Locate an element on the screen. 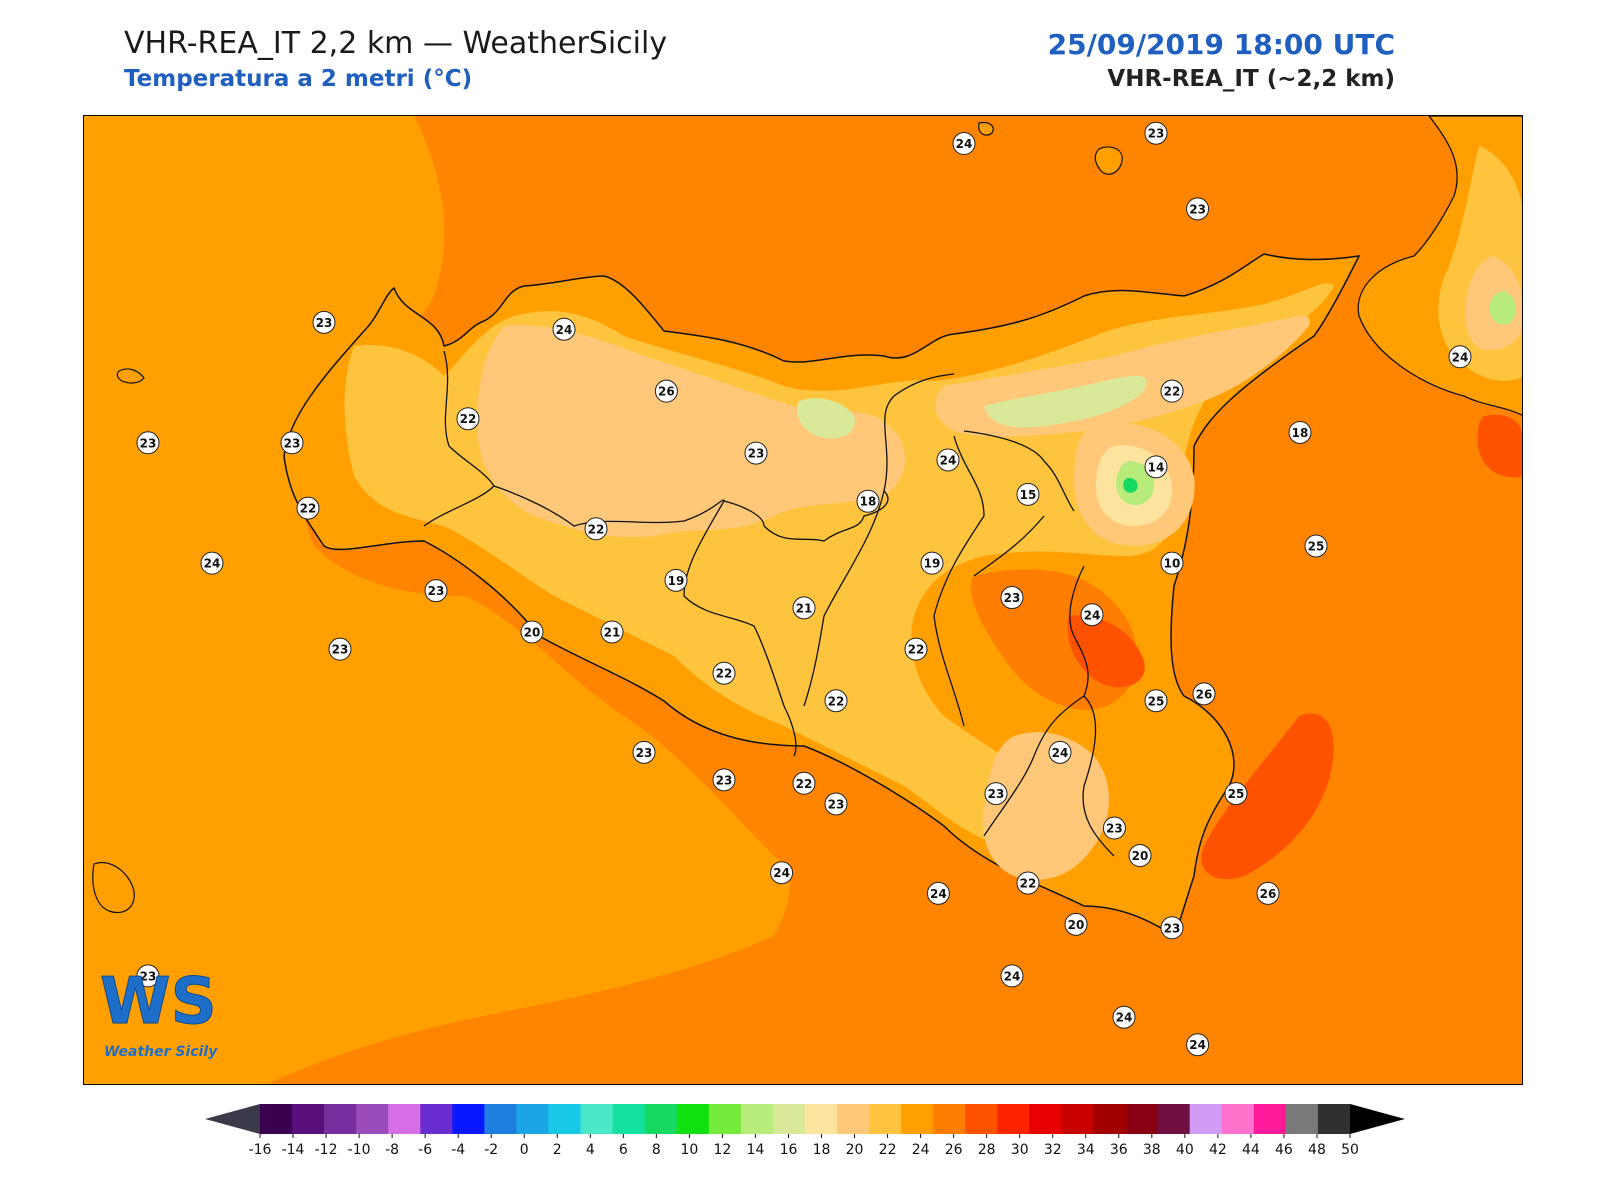 Image resolution: width=1600 pixels, height=1200 pixels. colorbar-tick-label: -14 is located at coordinates (293, 1150).